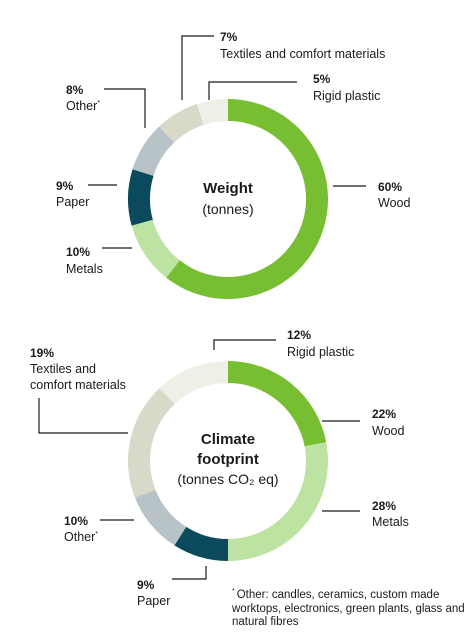  Describe the element at coordinates (227, 479) in the screenshot. I see `climate-center-subtitle: (tonnes CO₂ eq)` at that location.